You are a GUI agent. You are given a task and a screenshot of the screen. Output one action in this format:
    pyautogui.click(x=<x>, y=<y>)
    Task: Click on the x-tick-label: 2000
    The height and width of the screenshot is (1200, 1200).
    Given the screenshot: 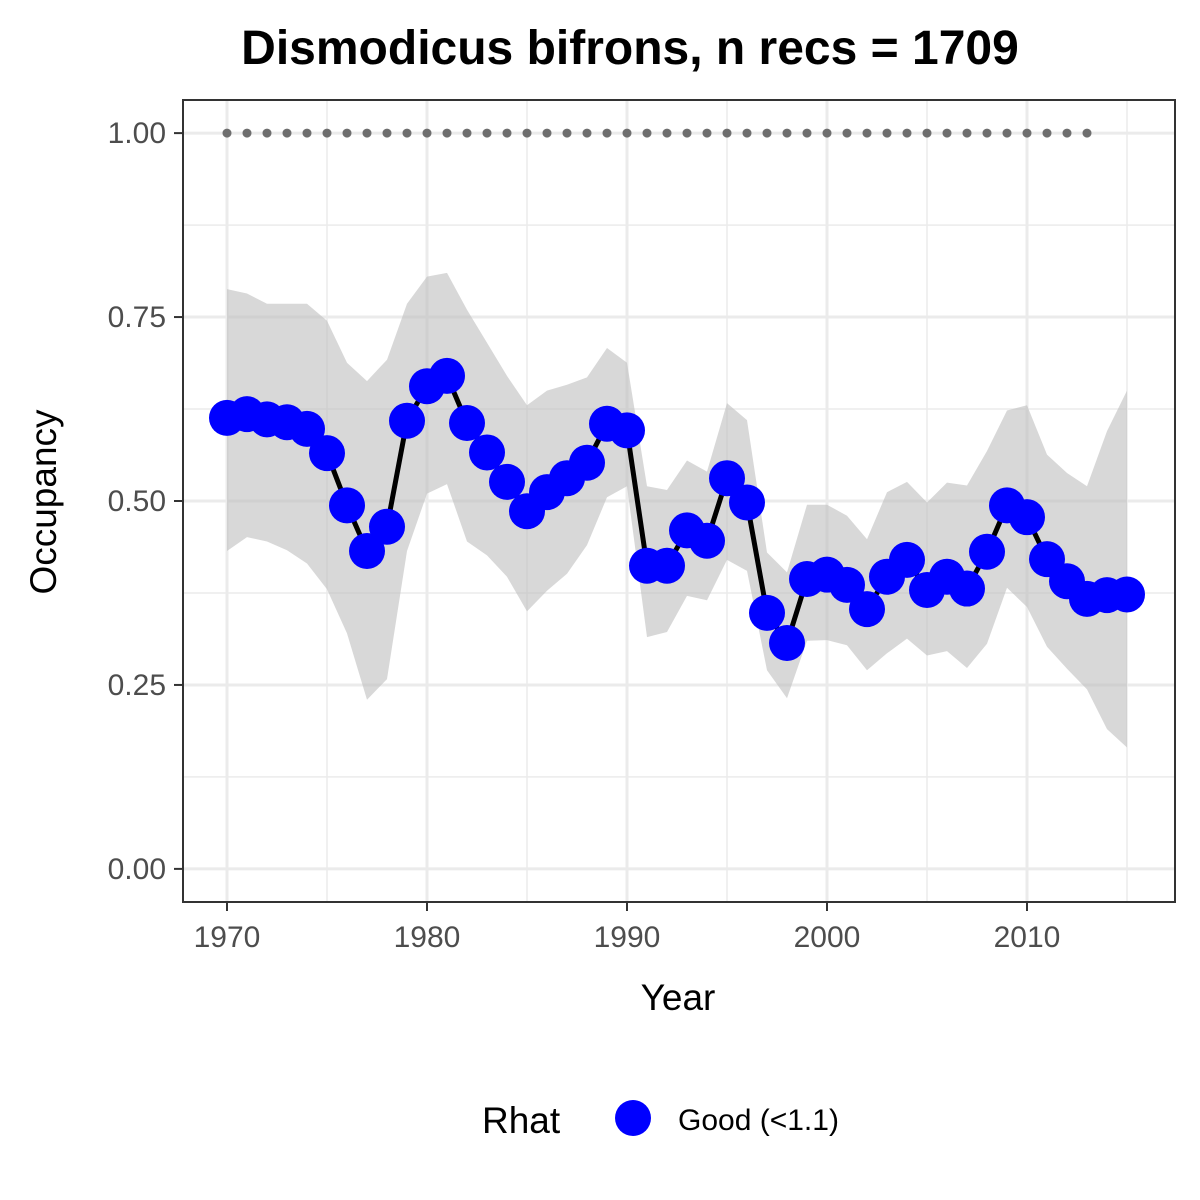 What is the action you would take?
    pyautogui.click(x=827, y=937)
    